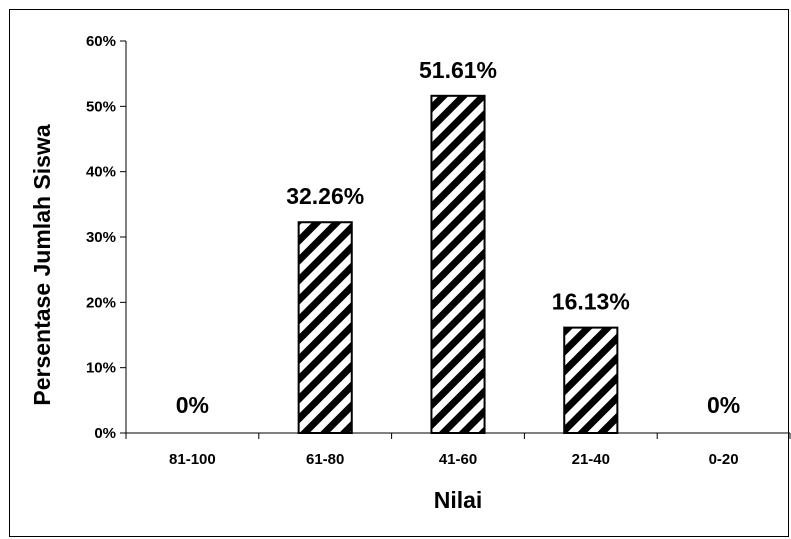  Describe the element at coordinates (325, 196) in the screenshot. I see `data-label: 32.26%` at that location.